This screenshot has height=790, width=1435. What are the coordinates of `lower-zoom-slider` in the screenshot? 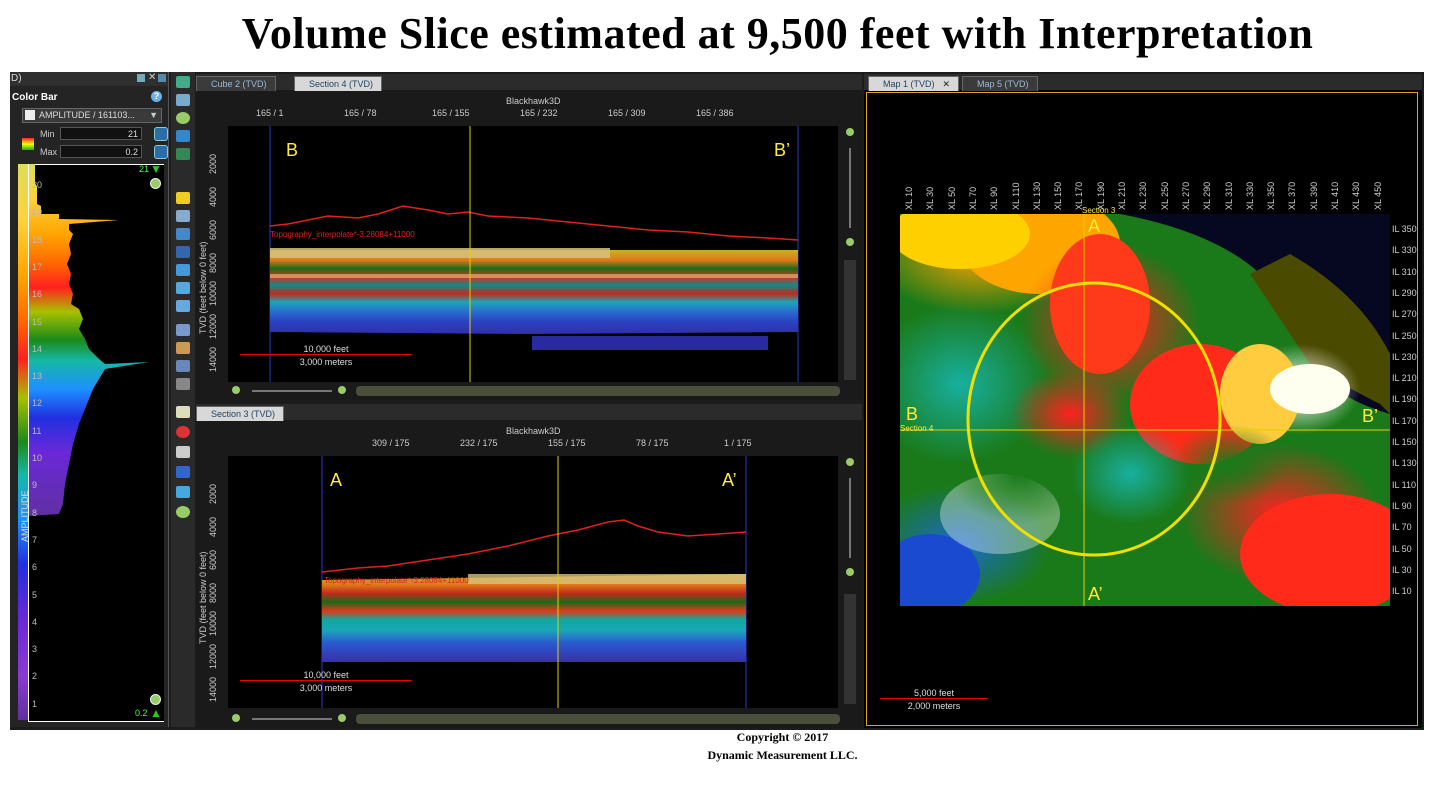 It's located at (292, 719).